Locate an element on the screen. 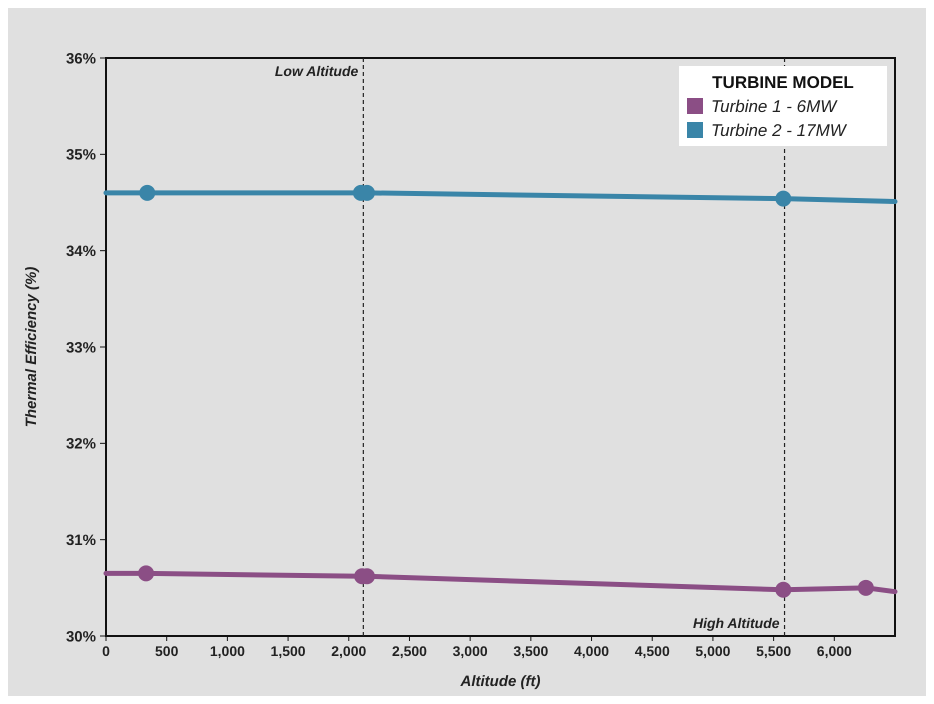 The height and width of the screenshot is (704, 934). x-tick-label: 5,000 is located at coordinates (713, 651).